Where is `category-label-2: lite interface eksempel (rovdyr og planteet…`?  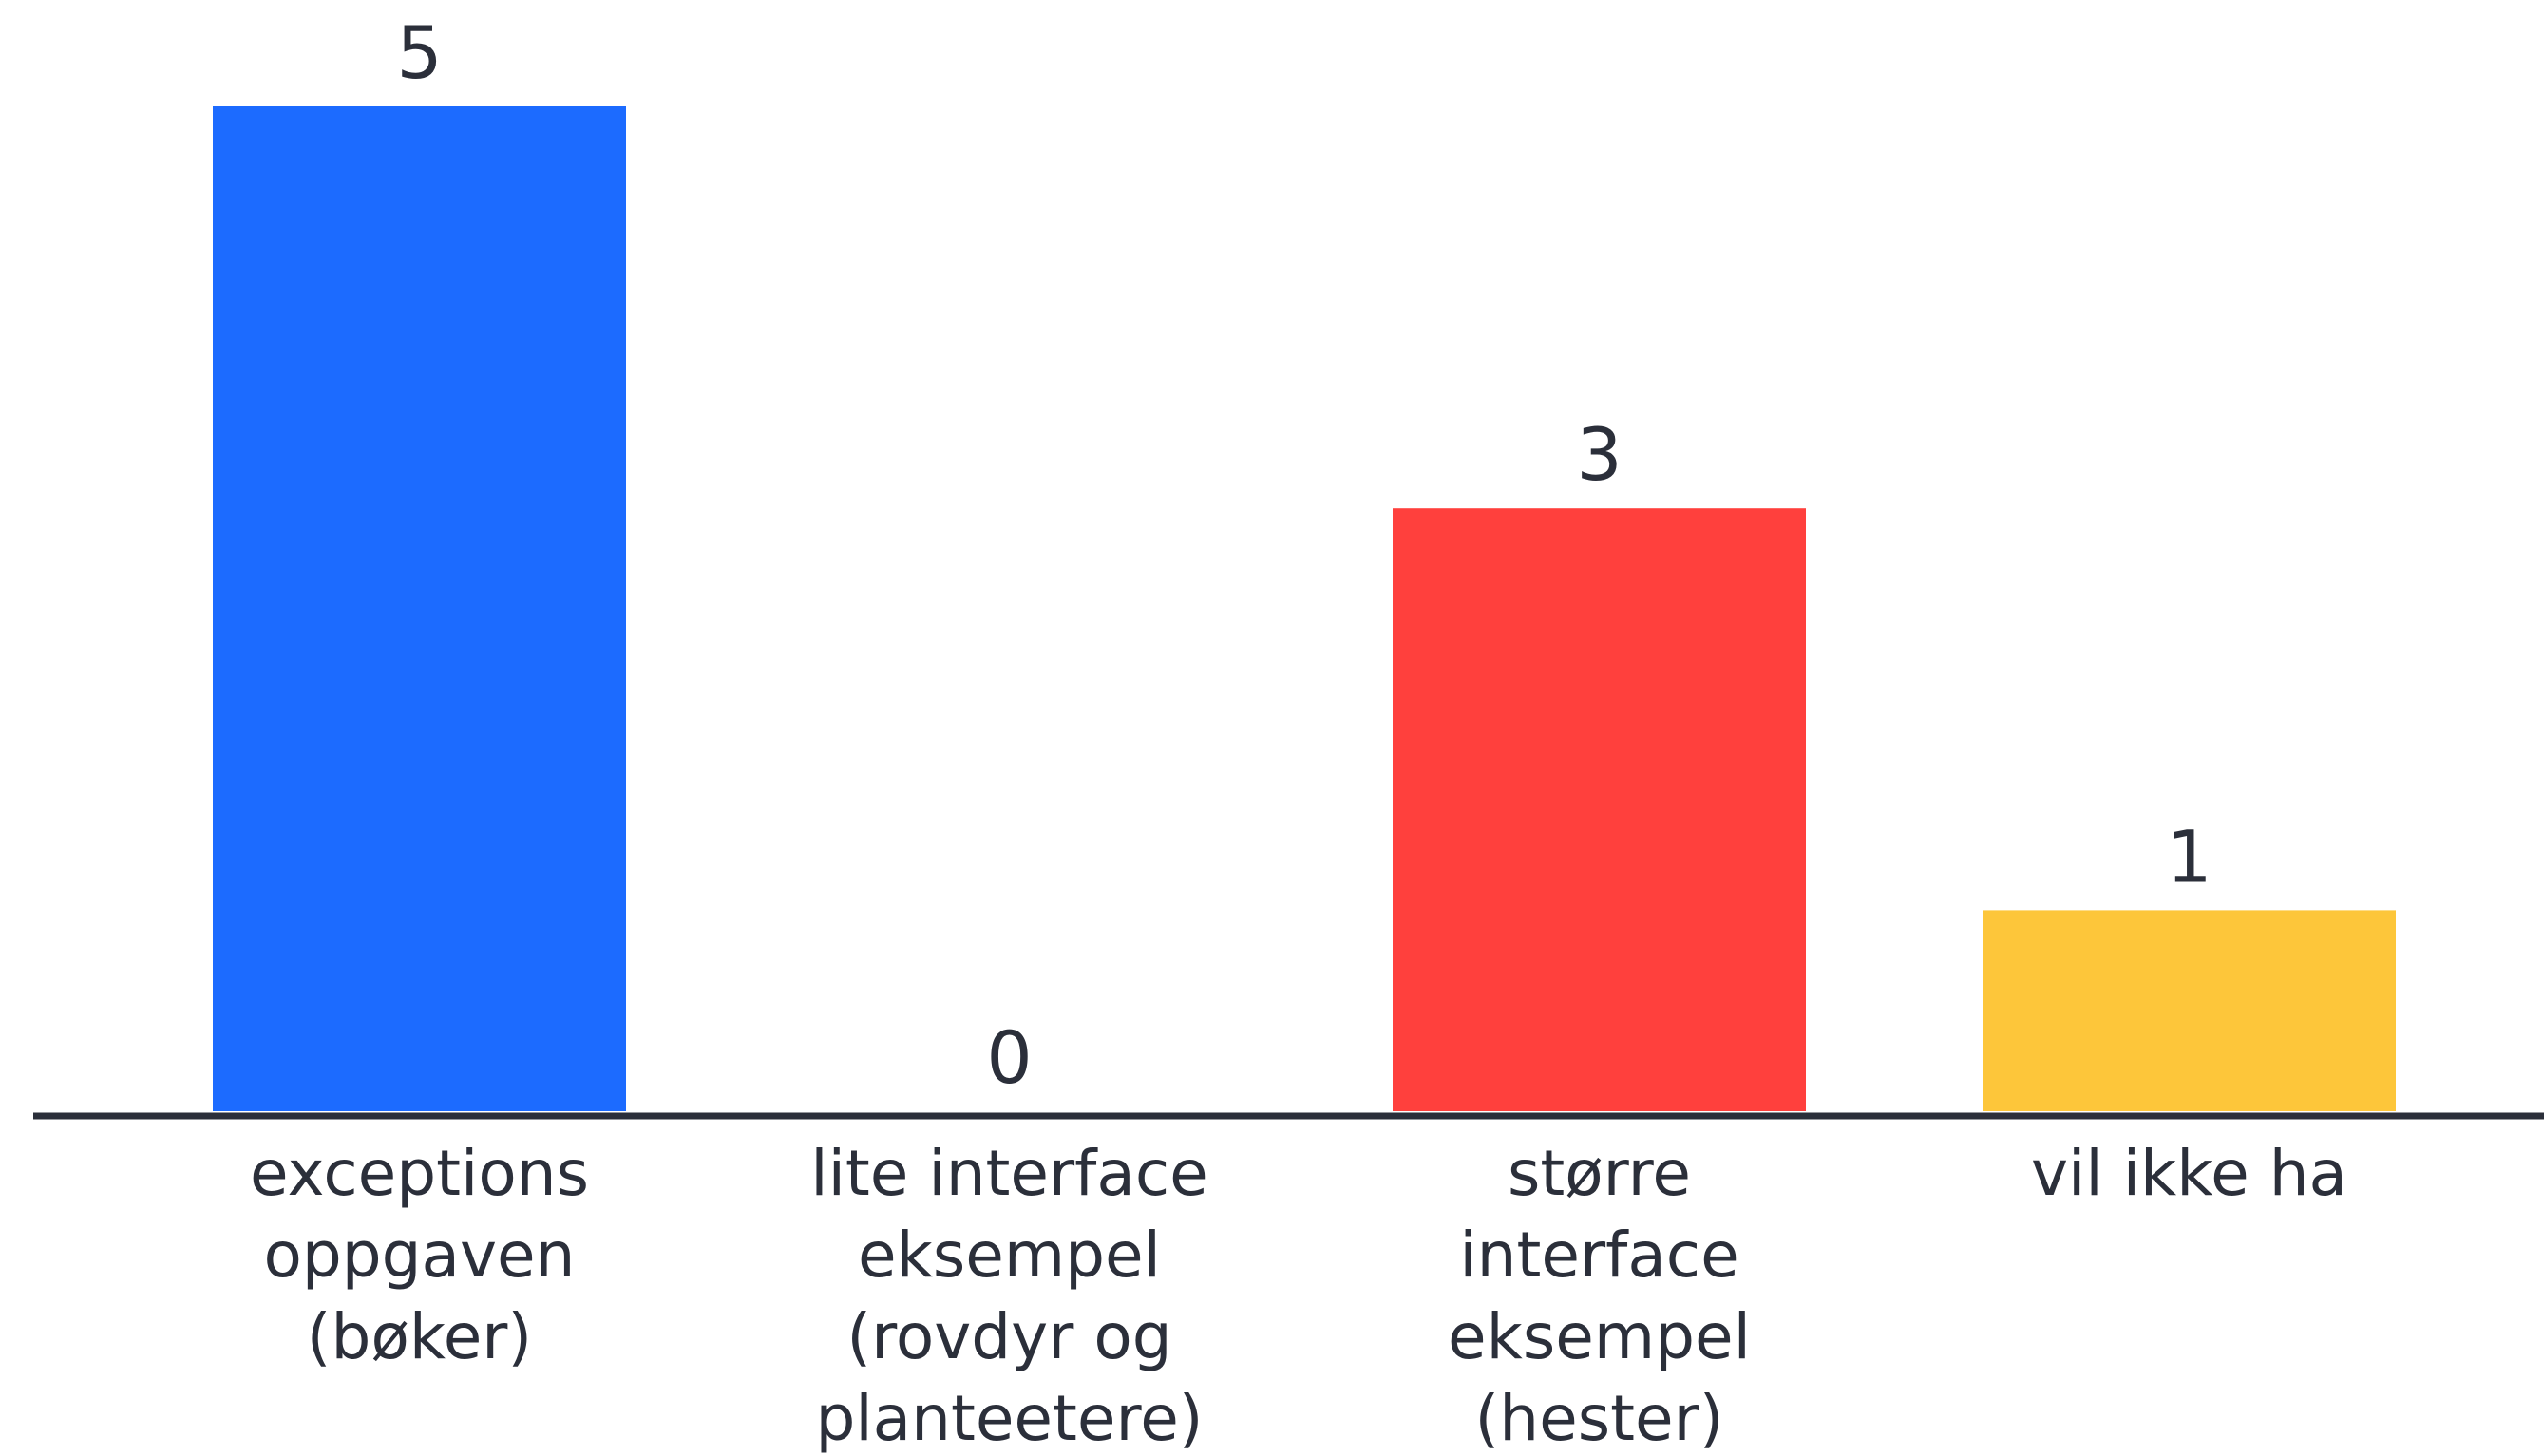 category-label-2: lite interface eksempel (rovdyr og planteet… is located at coordinates (1009, 1296).